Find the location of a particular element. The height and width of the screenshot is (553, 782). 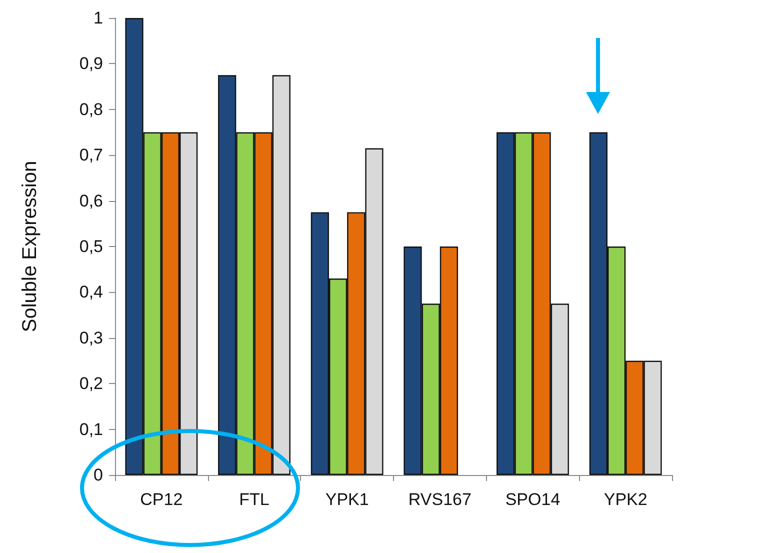

y-tick-label: 0,5 is located at coordinates (91, 246).